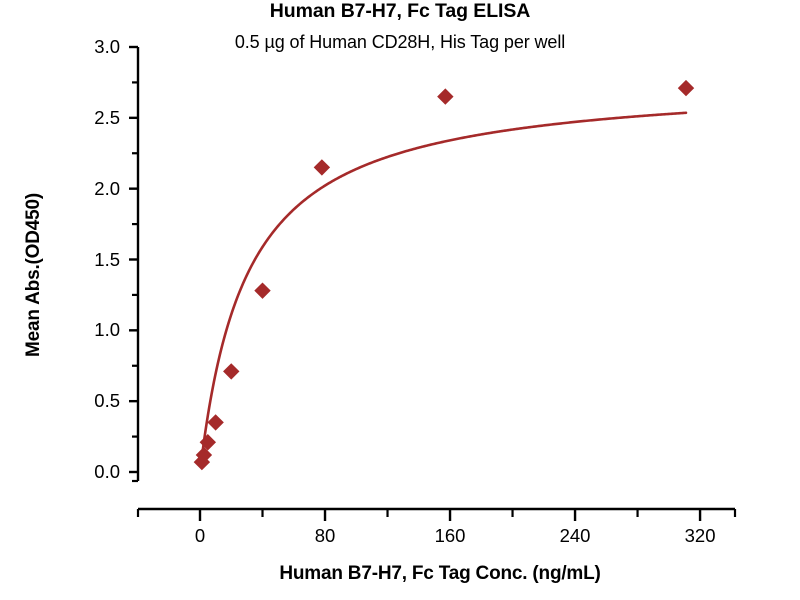 The image size is (800, 600). Describe the element at coordinates (107, 471) in the screenshot. I see `y-tick-label: 0.0` at that location.